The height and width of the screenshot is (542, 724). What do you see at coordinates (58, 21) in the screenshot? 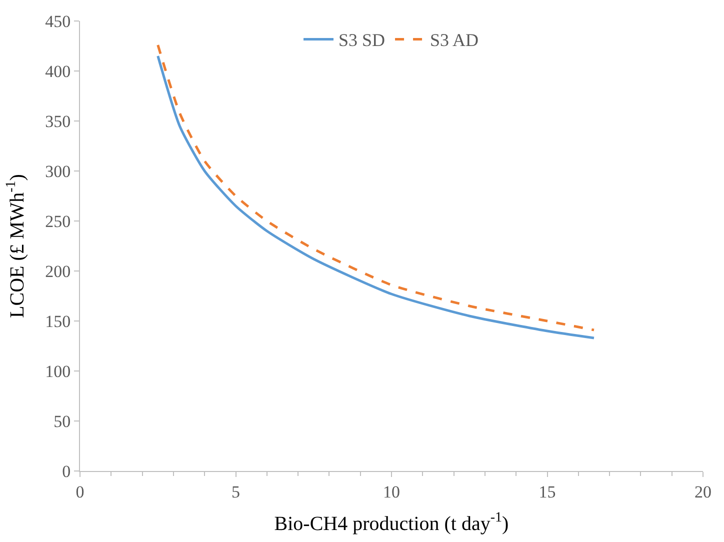
I see `y-tick-label: 450` at bounding box center [58, 21].